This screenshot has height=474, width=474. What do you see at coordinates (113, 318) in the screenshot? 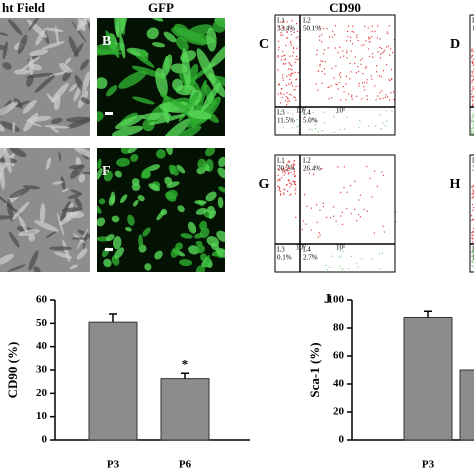
I see `error-bar` at bounding box center [113, 318].